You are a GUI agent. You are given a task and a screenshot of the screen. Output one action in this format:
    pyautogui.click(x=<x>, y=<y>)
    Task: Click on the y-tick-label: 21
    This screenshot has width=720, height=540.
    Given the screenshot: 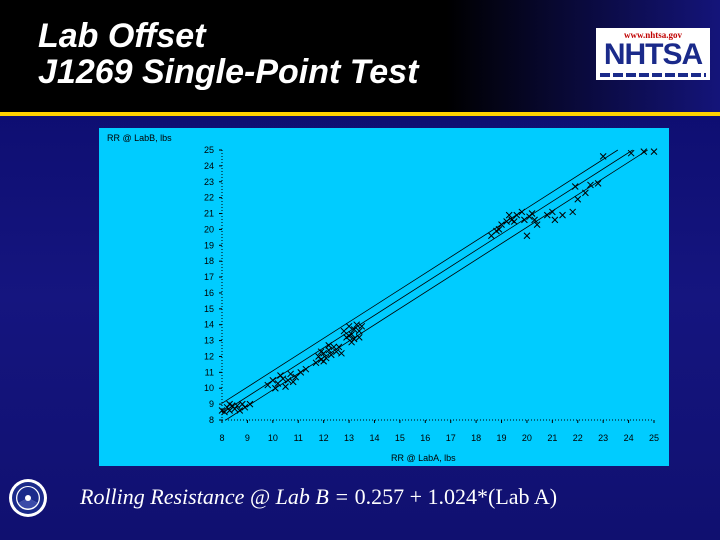 What is the action you would take?
    pyautogui.click(x=209, y=214)
    